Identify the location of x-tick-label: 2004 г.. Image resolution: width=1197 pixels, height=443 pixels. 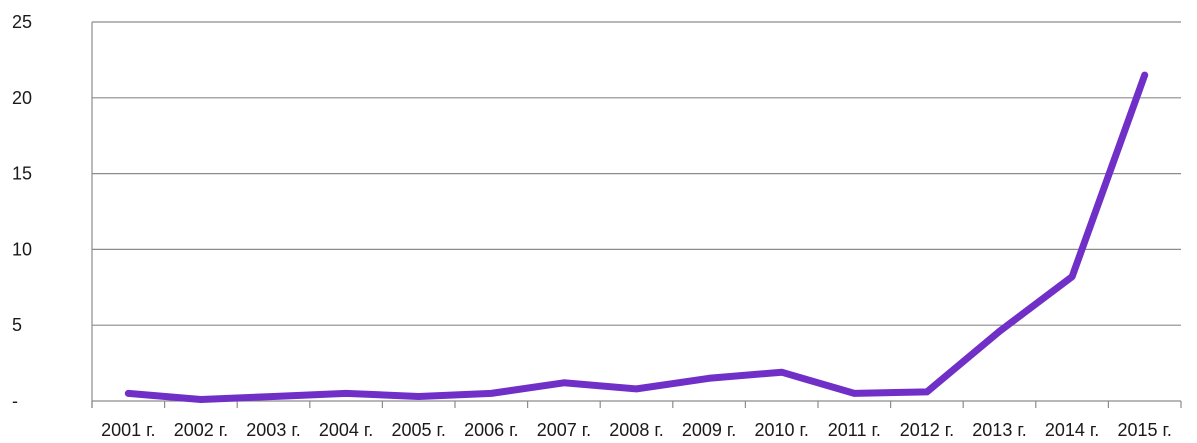
(346, 430).